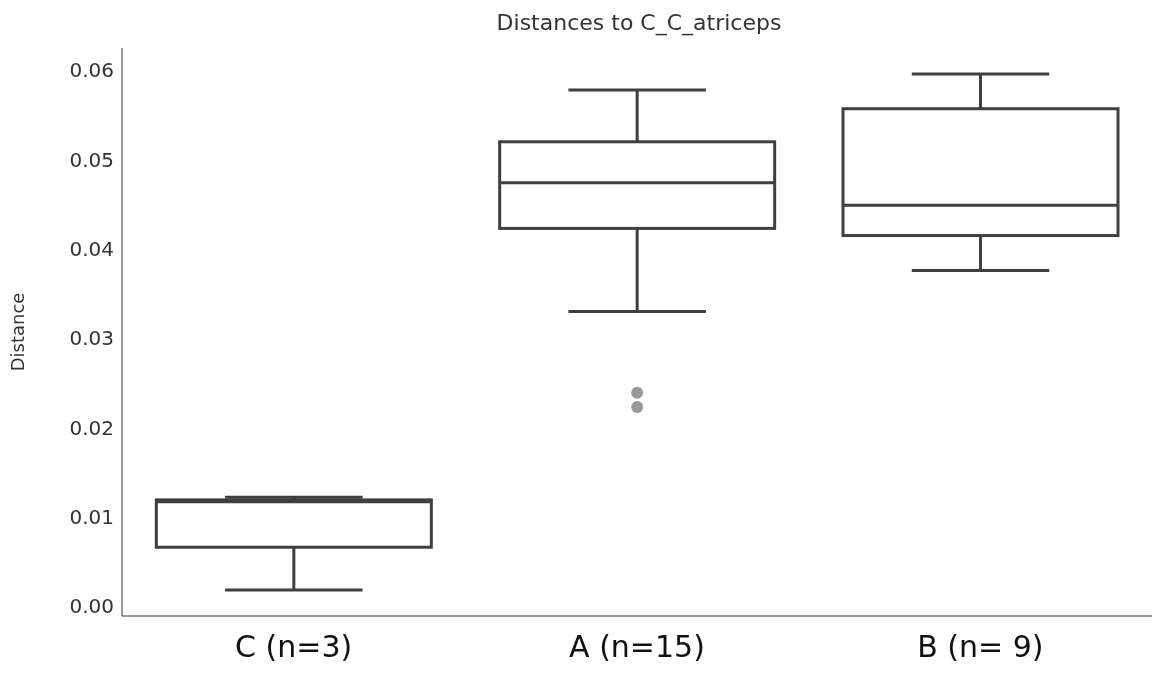 The image size is (1164, 692). What do you see at coordinates (18, 332) in the screenshot?
I see `y-axis-title: Distance` at bounding box center [18, 332].